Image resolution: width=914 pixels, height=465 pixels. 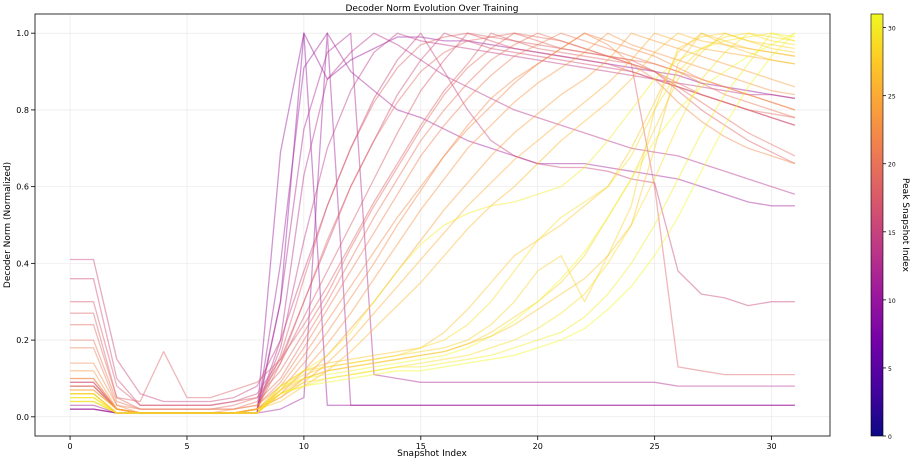 What do you see at coordinates (771, 446) in the screenshot?
I see `x-tick-label: 30` at bounding box center [771, 446].